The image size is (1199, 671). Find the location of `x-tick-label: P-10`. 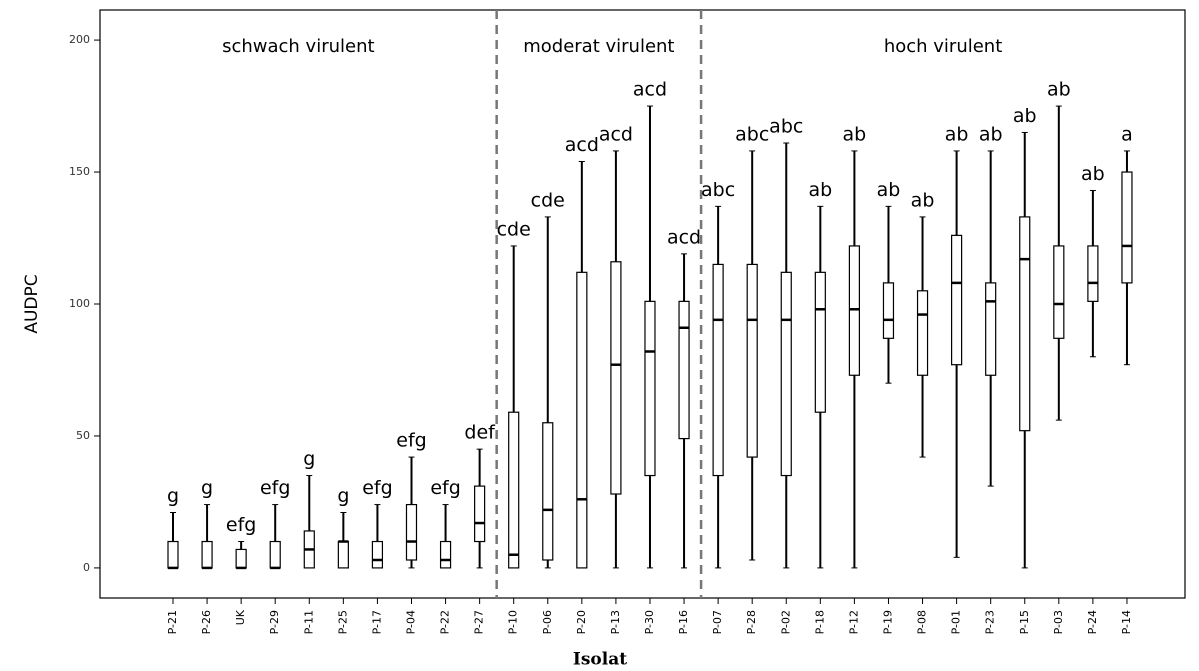

x-tick-label: P-10 is located at coordinates (513, 622).